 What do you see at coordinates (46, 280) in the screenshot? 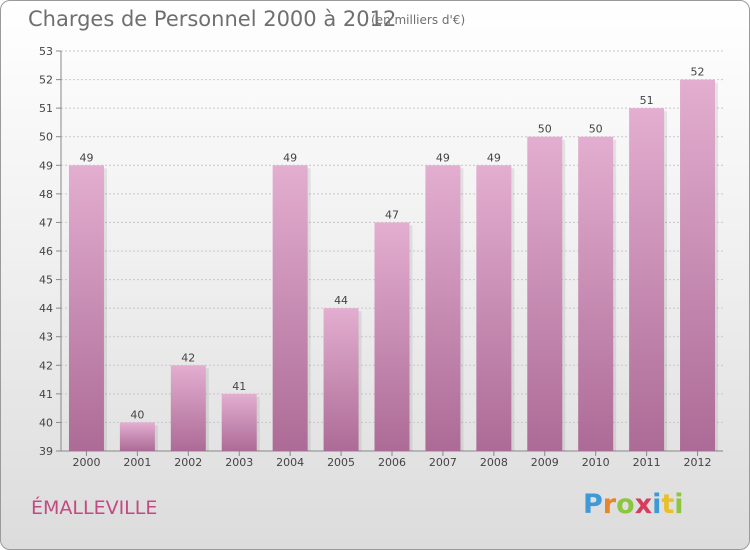
I see `y-tick-label: 45` at bounding box center [46, 280].